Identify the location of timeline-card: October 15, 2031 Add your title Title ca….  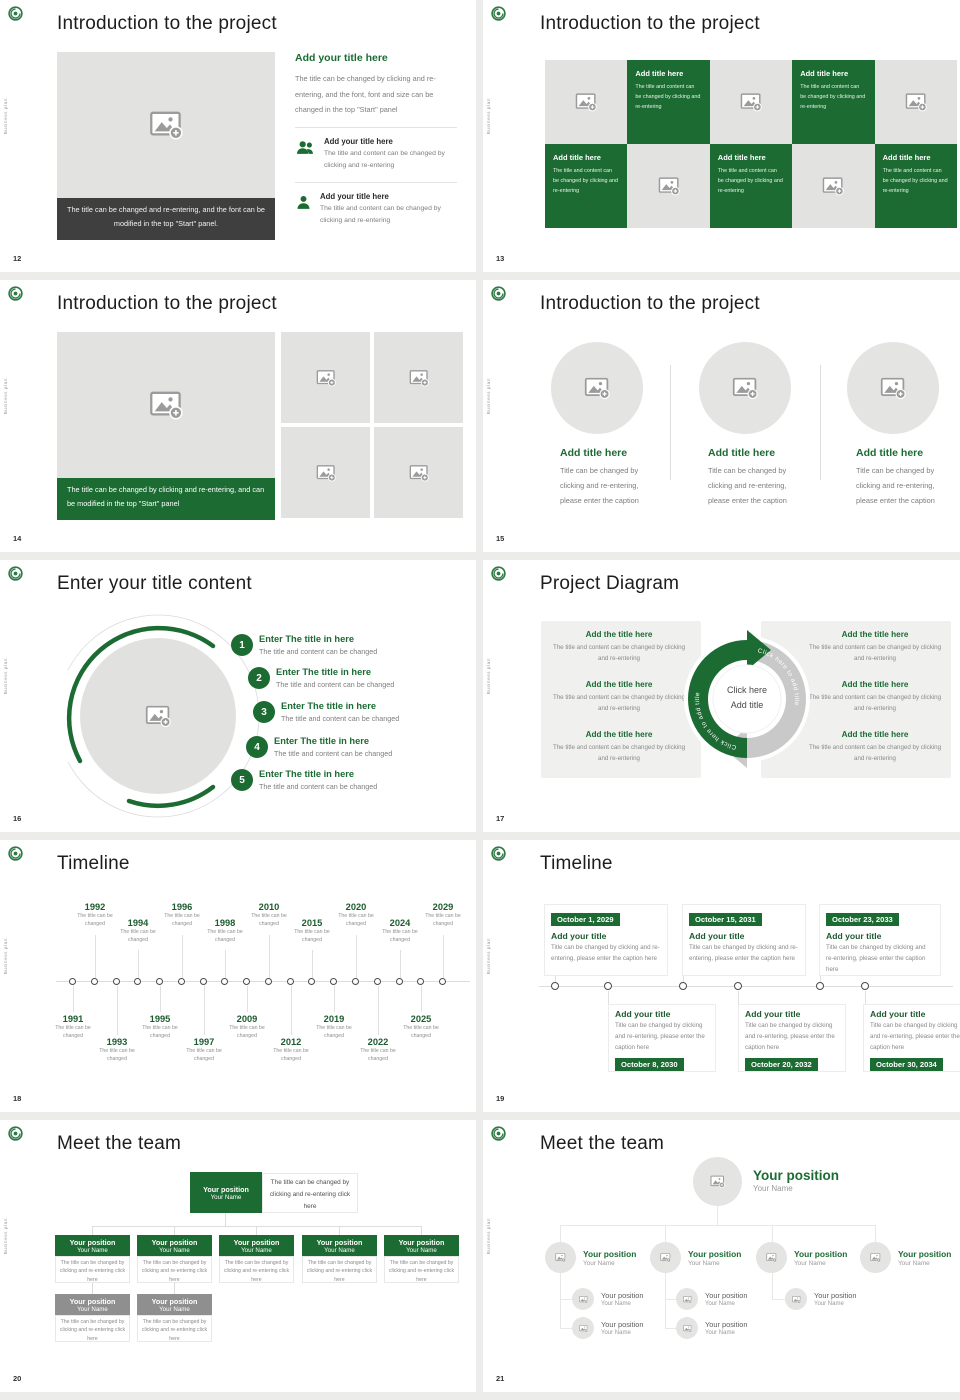
(744, 940).